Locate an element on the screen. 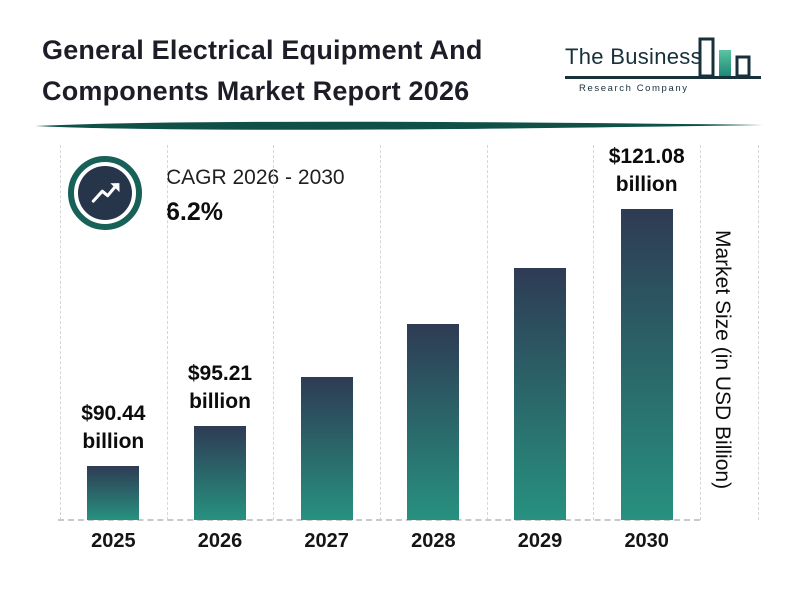 The height and width of the screenshot is (600, 800). x-axis-label-2028: 2028 is located at coordinates (433, 541).